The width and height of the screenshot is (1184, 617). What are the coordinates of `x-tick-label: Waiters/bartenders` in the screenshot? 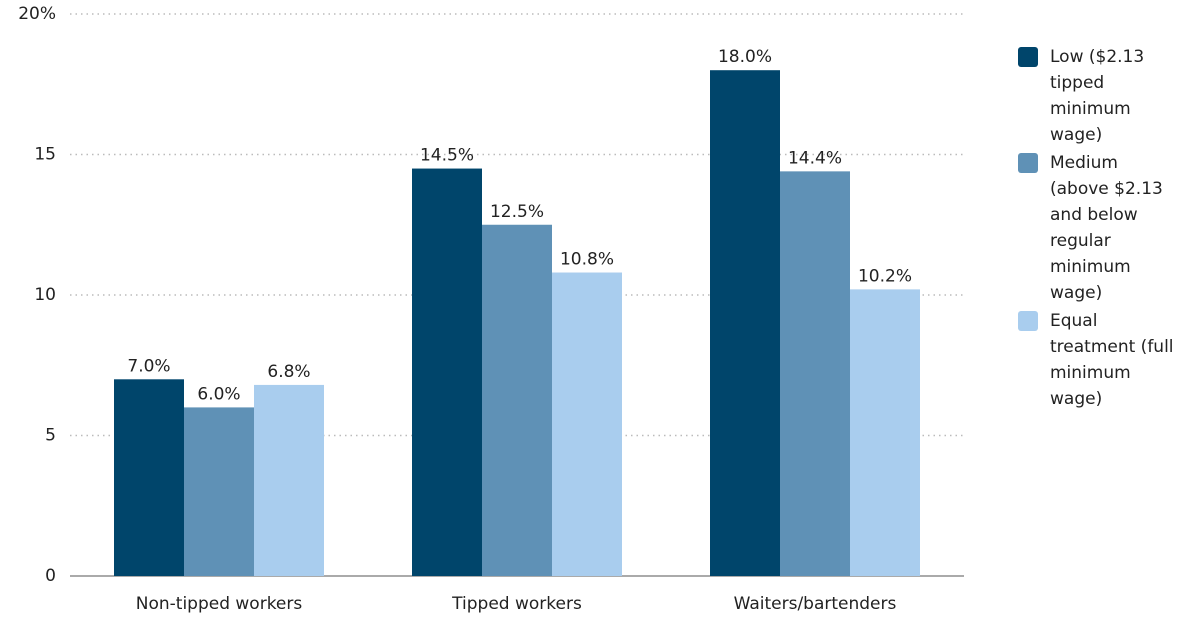 It's located at (815, 604).